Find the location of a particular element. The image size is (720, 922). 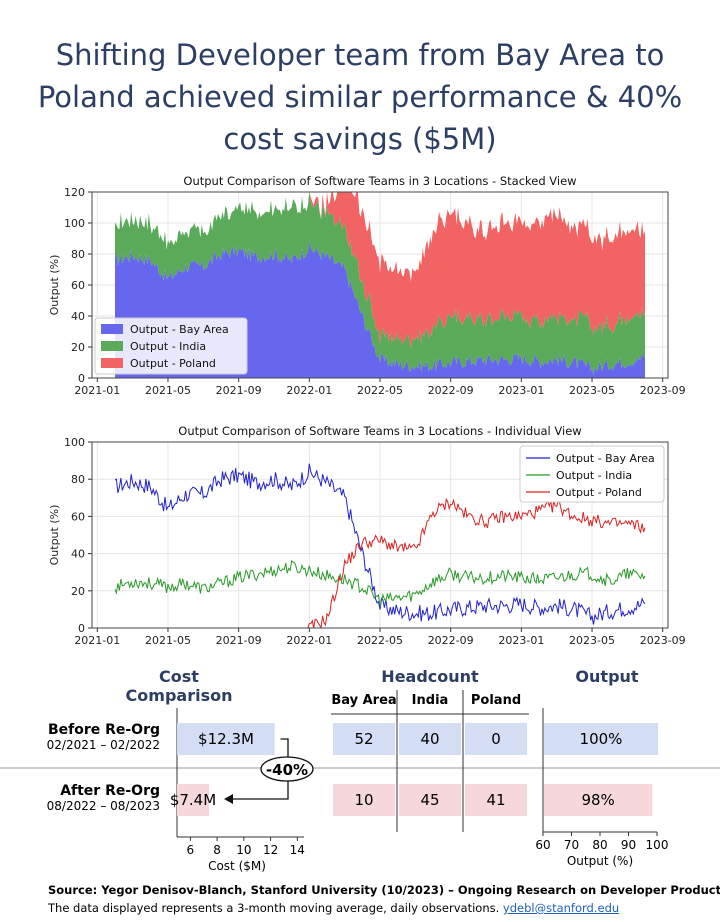

c1-legend-label: Output - India is located at coordinates (168, 346).